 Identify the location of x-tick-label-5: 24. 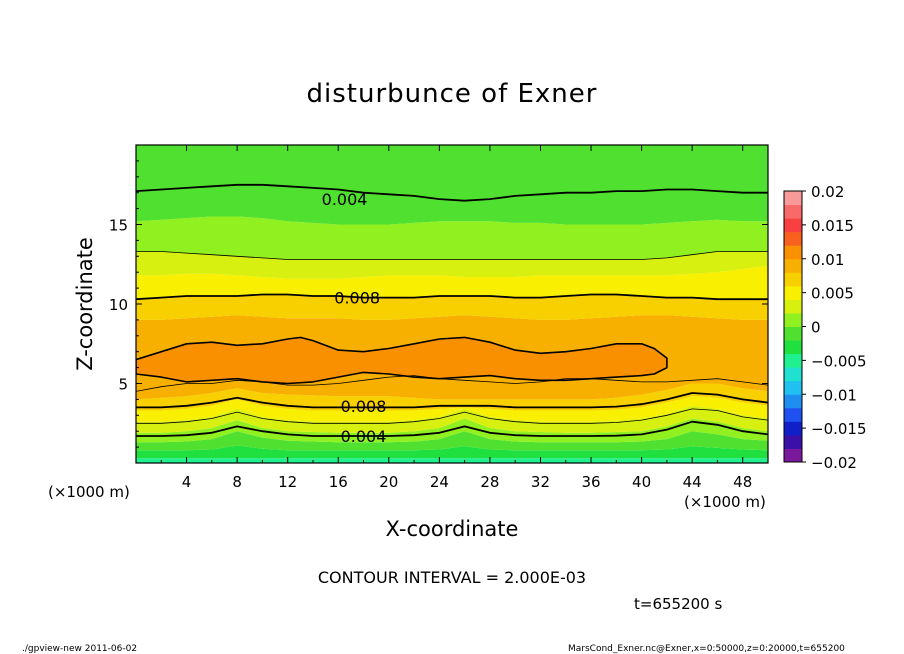
(439, 482).